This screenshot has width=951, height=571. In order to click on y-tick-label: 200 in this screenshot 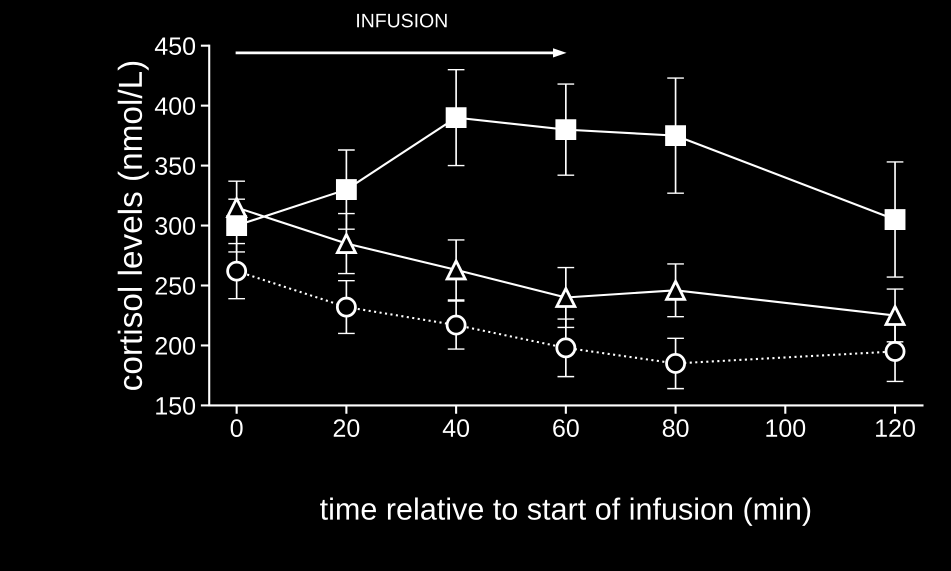, I will do `click(176, 346)`.